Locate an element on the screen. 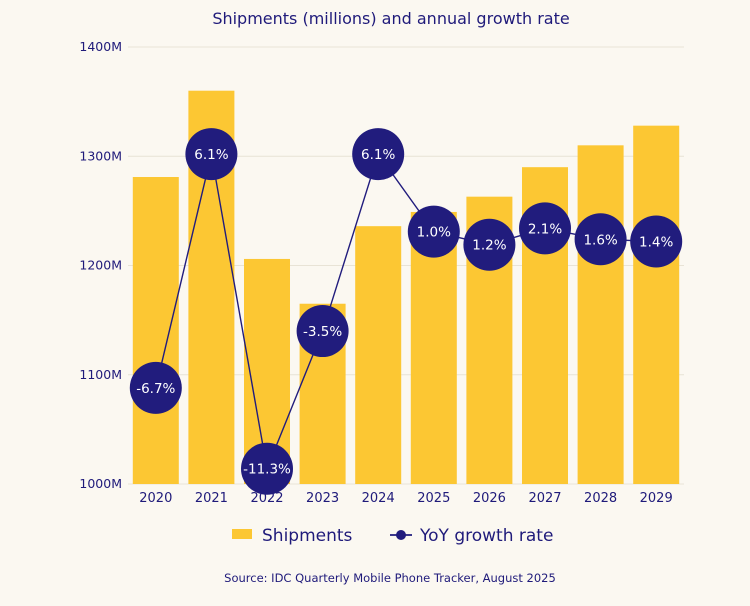 The image size is (750, 606). y-axis: 1000M 1100M 1200M 1300M 1400M is located at coordinates (100, 265).